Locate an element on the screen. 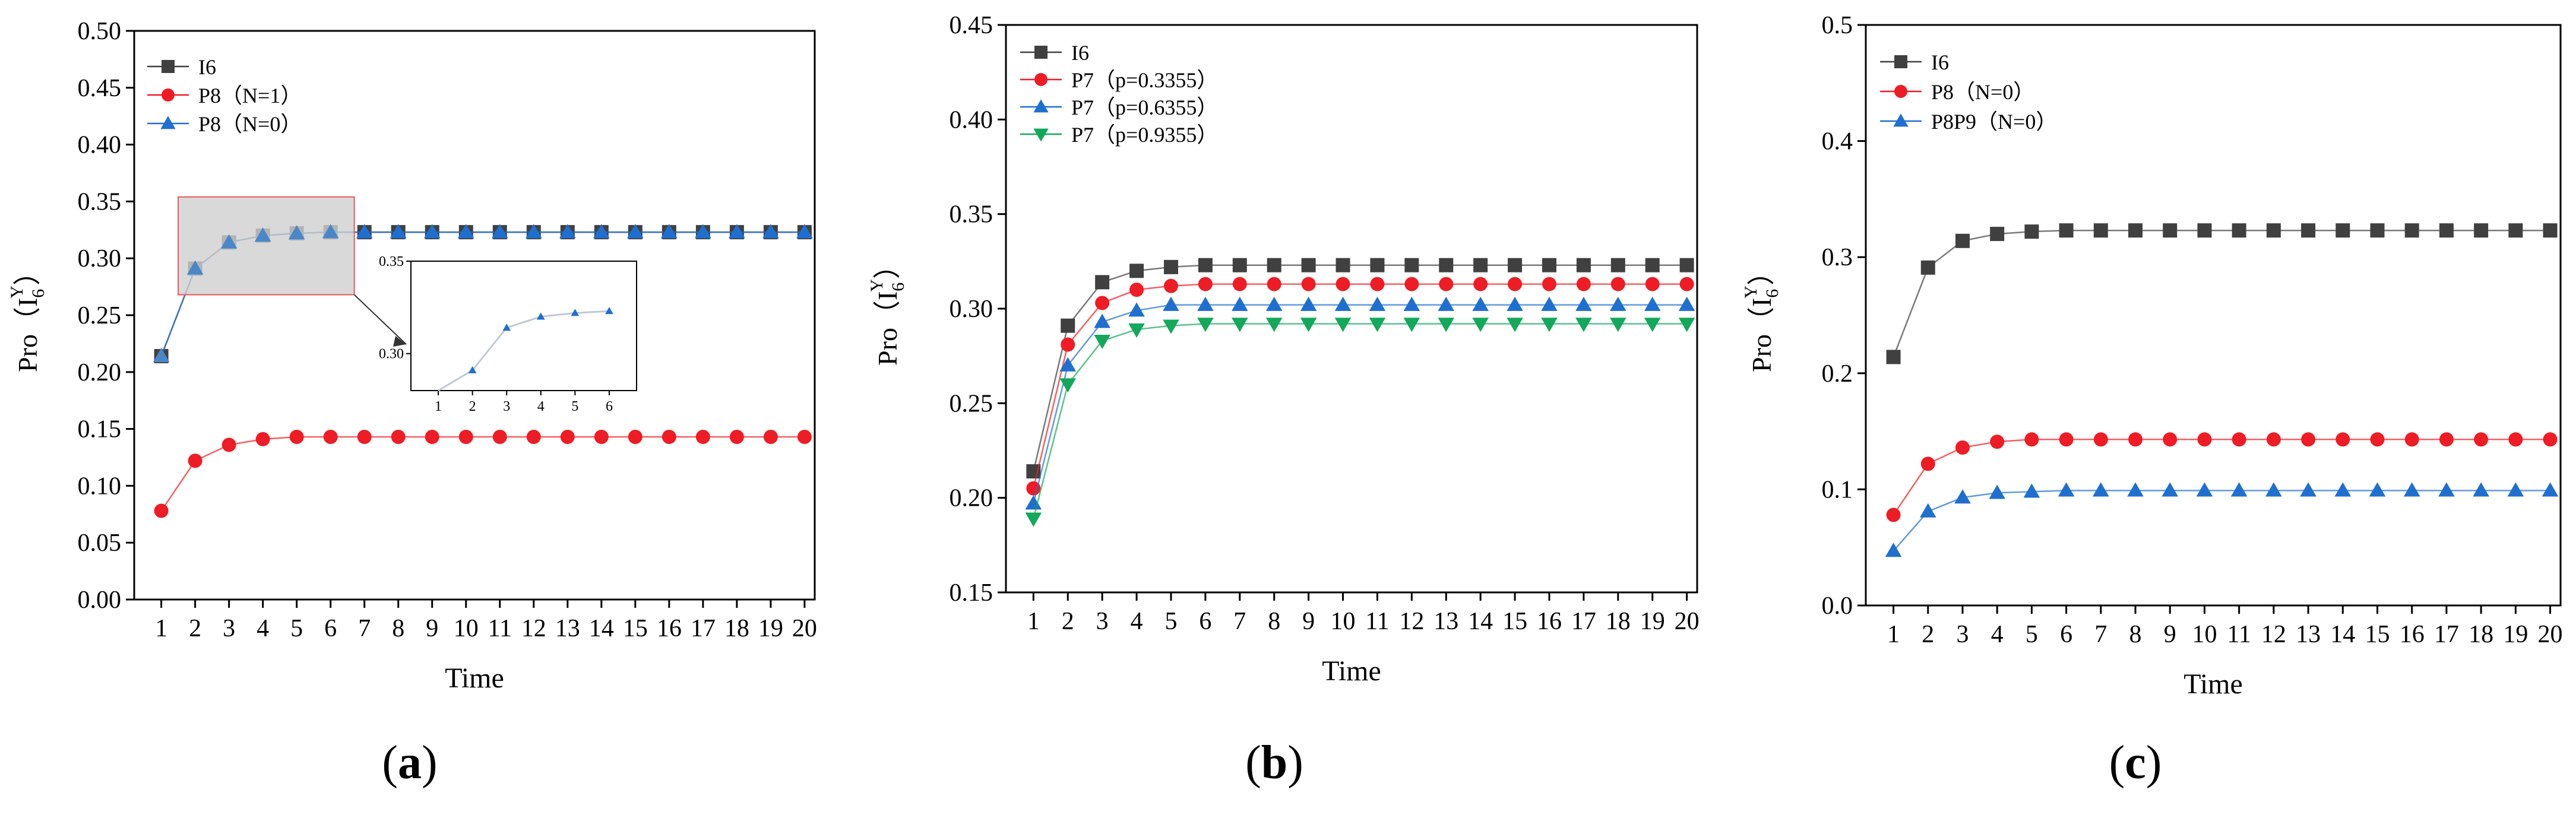 This screenshot has height=815, width=2576. inset-y-tick-label: 0.35 is located at coordinates (391, 261).